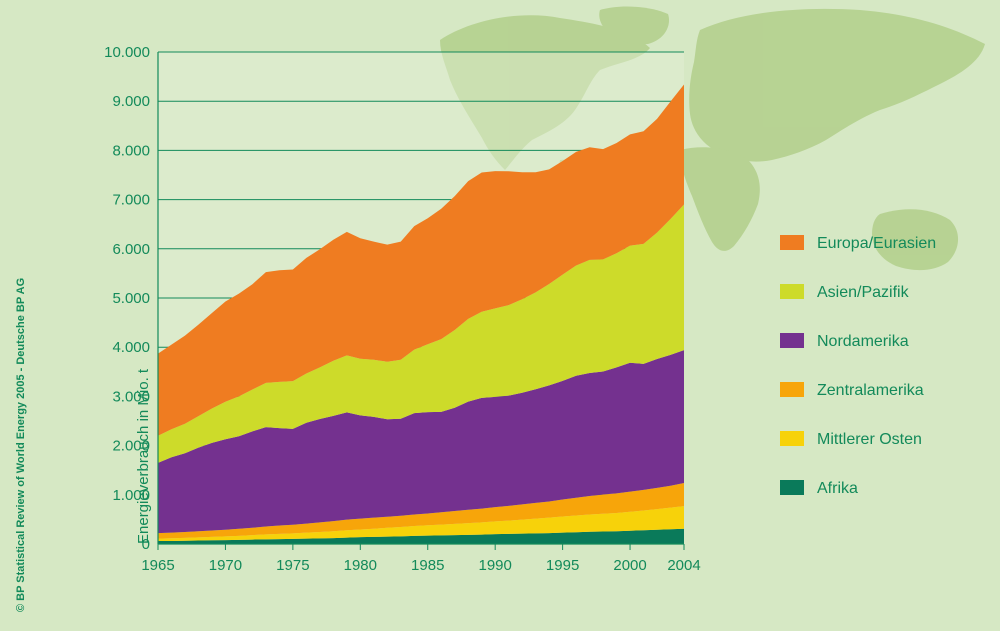 Image resolution: width=1000 pixels, height=631 pixels. I want to click on greenland-shape, so click(634, 25).